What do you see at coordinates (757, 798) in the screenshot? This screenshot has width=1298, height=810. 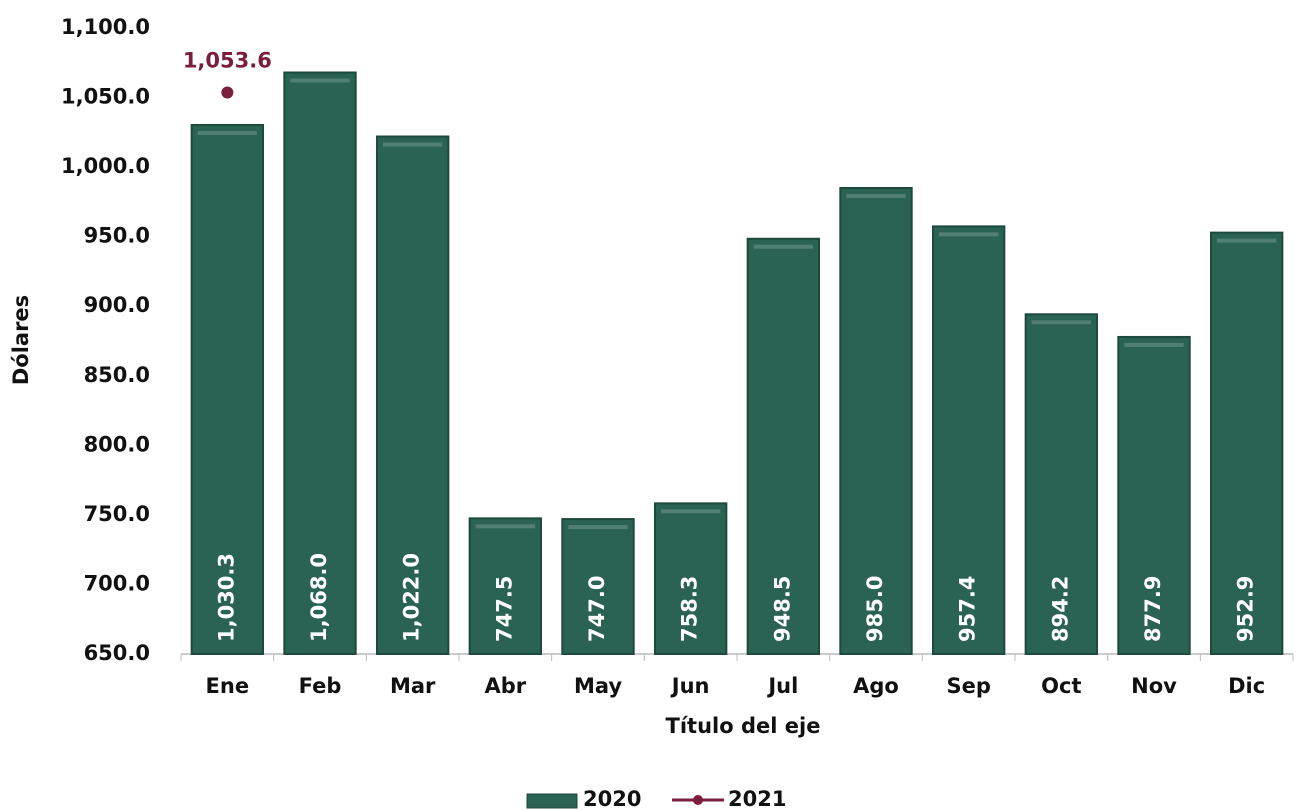 I see `legend-label: 2021` at bounding box center [757, 798].